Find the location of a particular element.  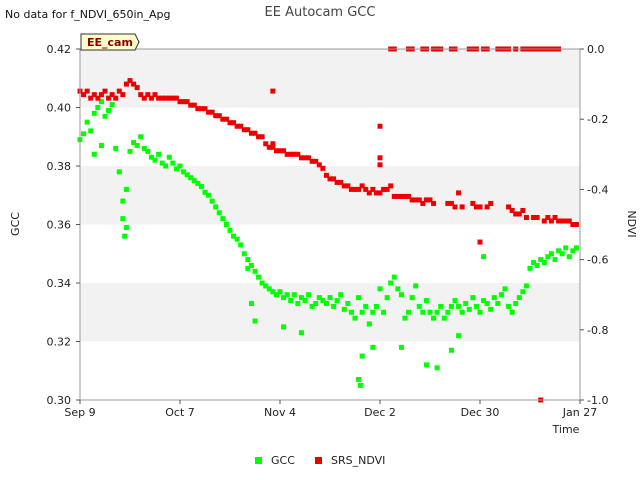

x-tick-label: Oct 7 is located at coordinates (180, 412).